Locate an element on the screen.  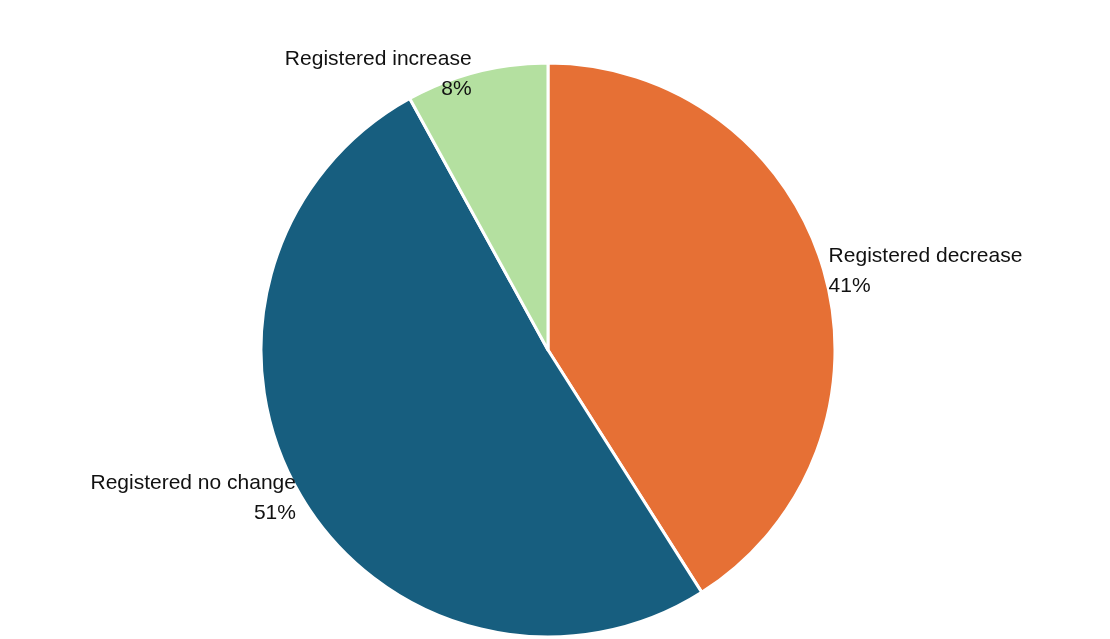
slice-label: Registered no change is located at coordinates (193, 481).